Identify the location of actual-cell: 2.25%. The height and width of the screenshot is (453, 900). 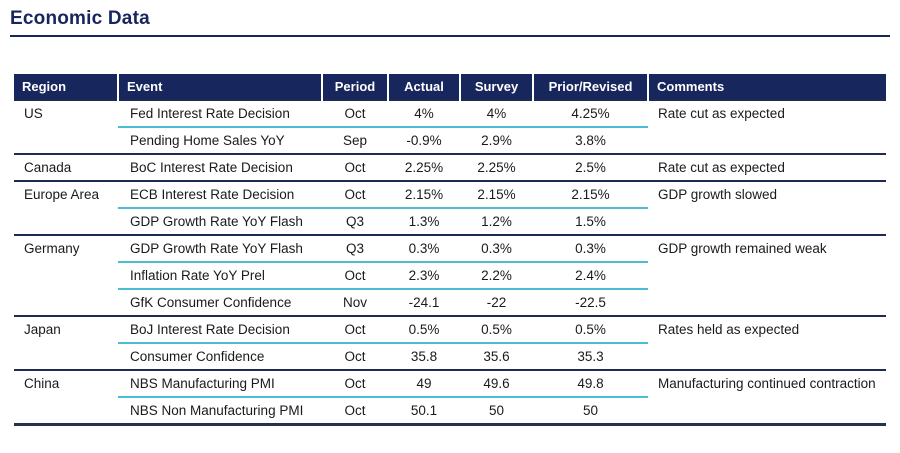
(424, 167).